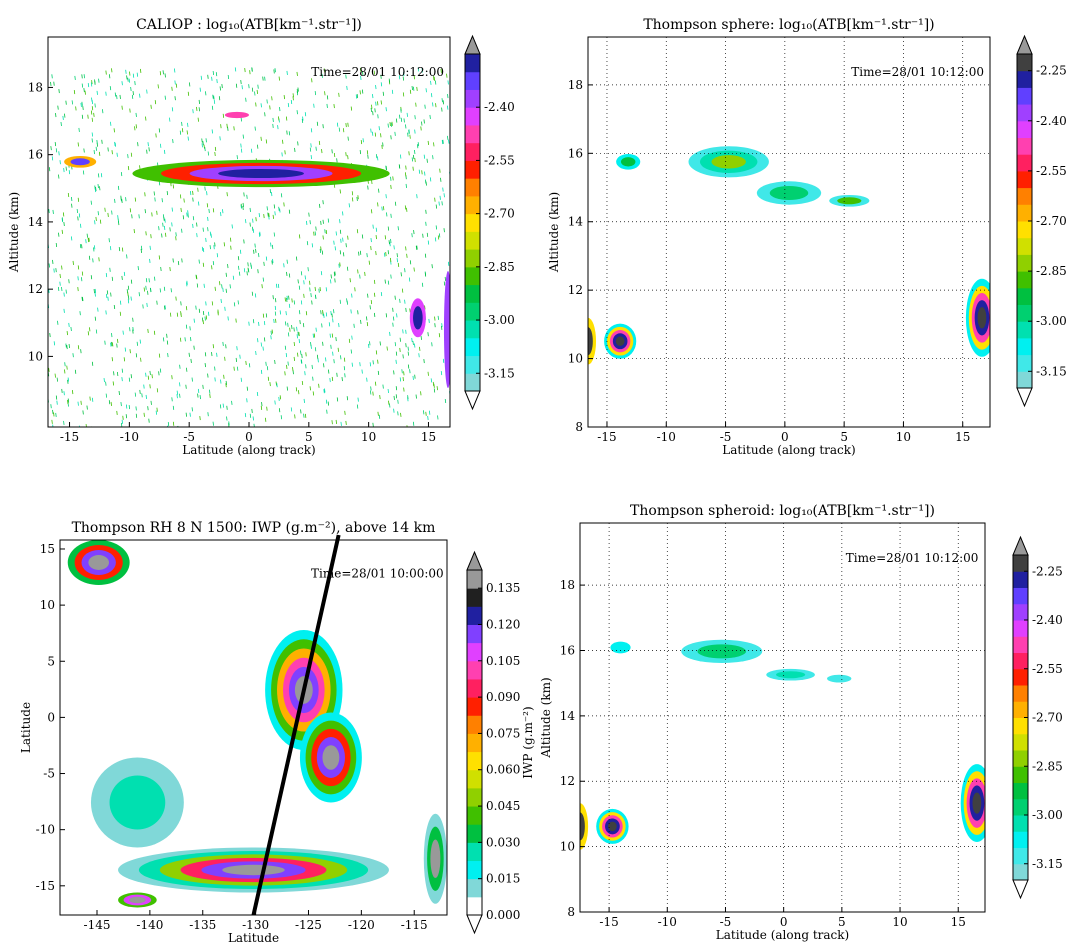 This screenshot has height=950, width=1070. Describe the element at coordinates (917, 72) in the screenshot. I see `annotation: Time=28/01 10:12:00` at that location.